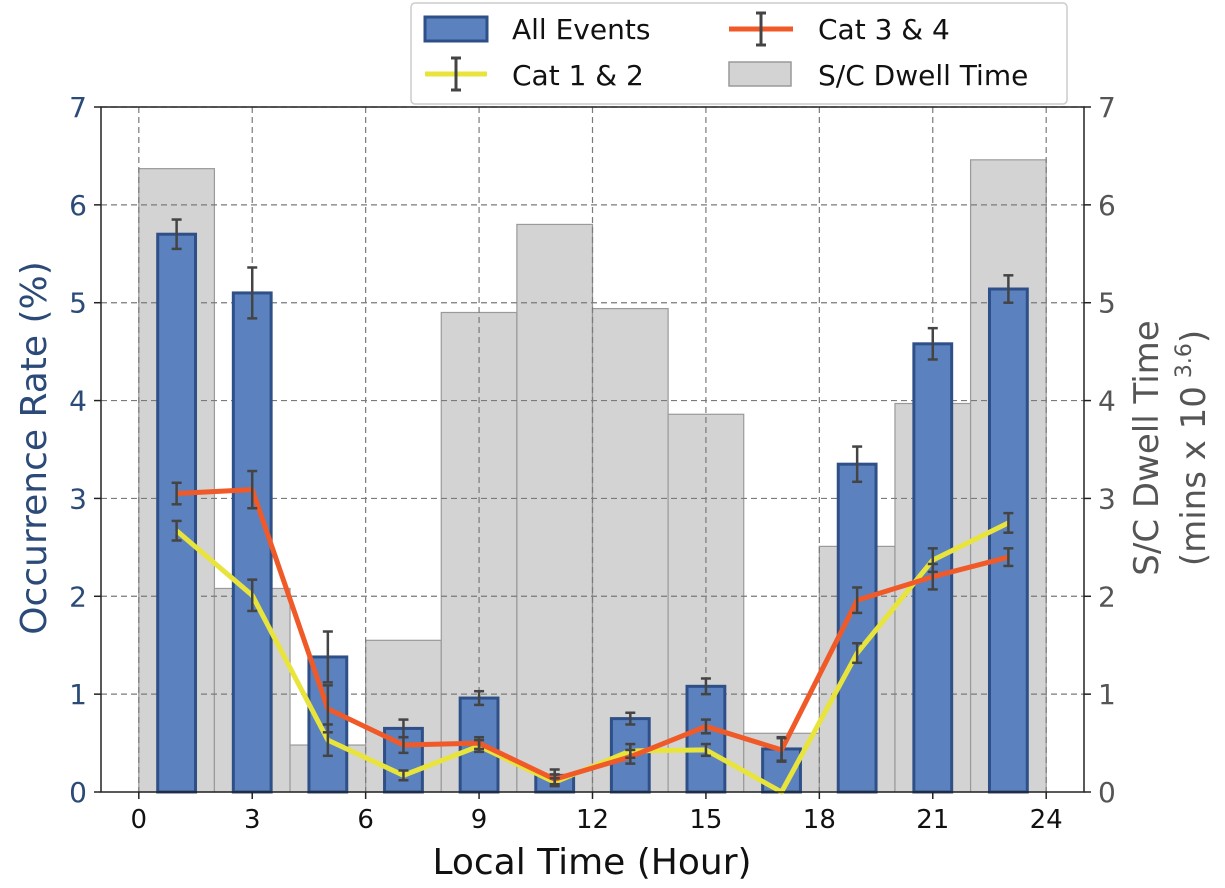 The width and height of the screenshot is (1225, 888). What do you see at coordinates (1046, 820) in the screenshot?
I see `x-tick-label: 24` at bounding box center [1046, 820].